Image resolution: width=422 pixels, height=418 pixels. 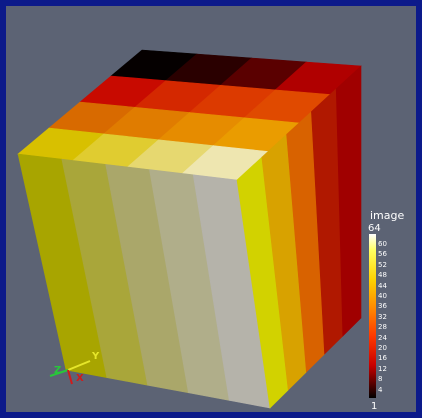 What do you see at coordinates (382, 327) in the screenshot?
I see `colorbar-tick-label: 28` at bounding box center [382, 327].